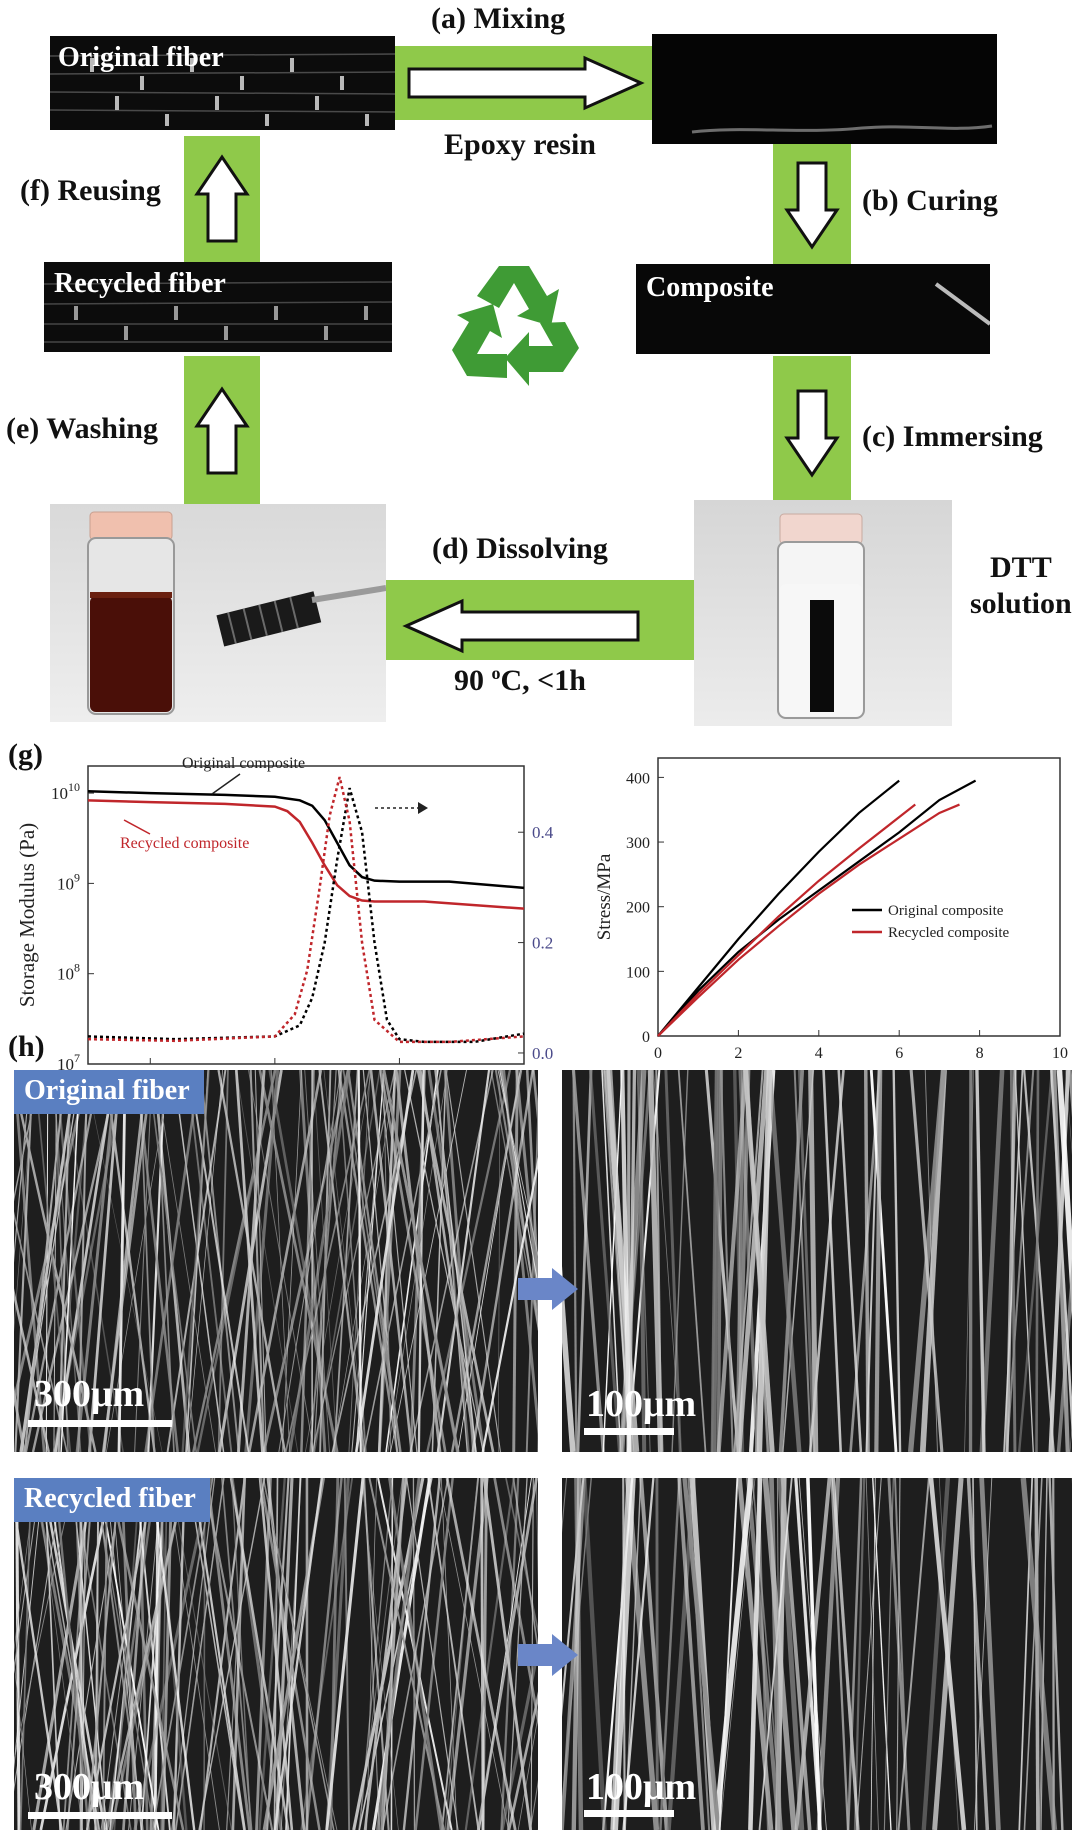 This screenshot has width=1080, height=1836. What do you see at coordinates (25, 754) in the screenshot?
I see `panel-g-label: (g)` at bounding box center [25, 754].